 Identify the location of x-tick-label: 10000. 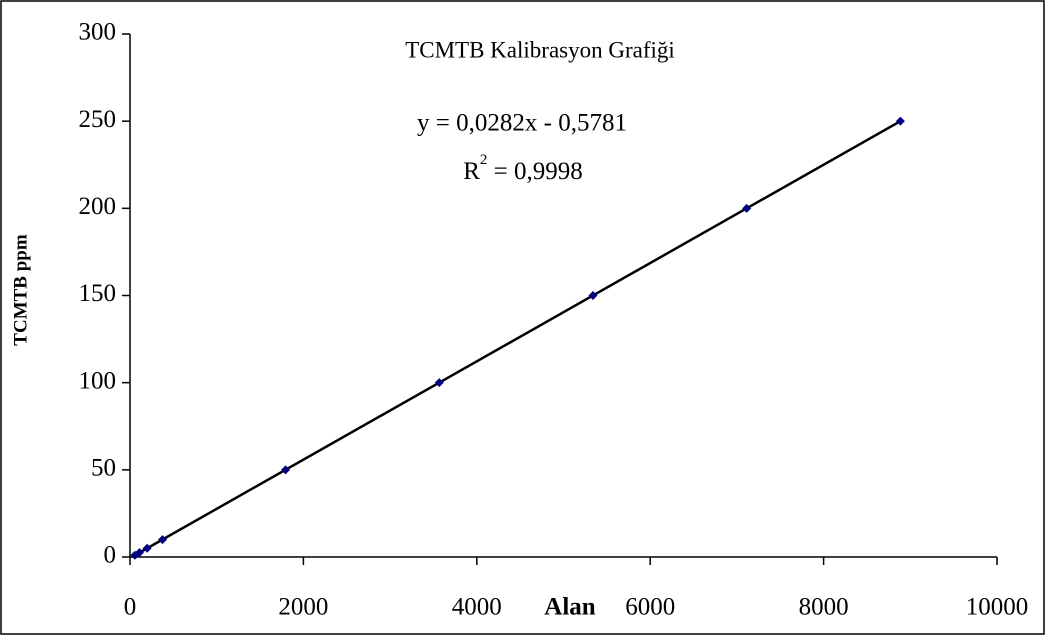
(997, 607).